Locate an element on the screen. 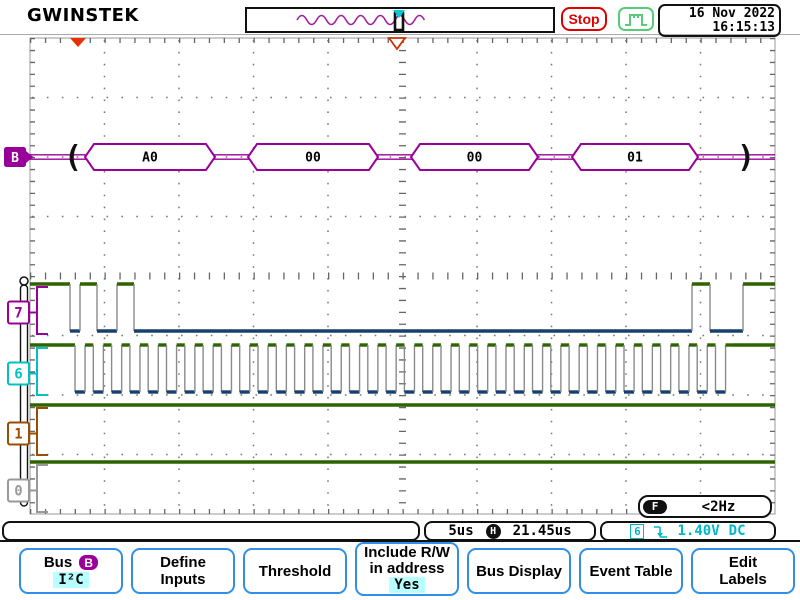 The height and width of the screenshot is (600, 800). bus-packet: A0 is located at coordinates (150, 157).